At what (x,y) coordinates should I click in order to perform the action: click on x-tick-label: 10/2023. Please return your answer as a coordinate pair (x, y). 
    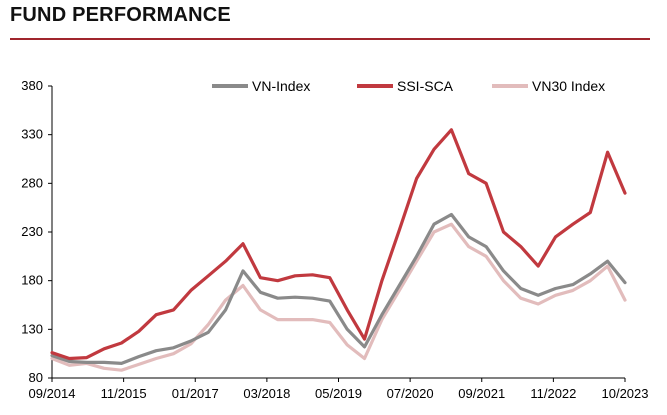
    Looking at the image, I should click on (625, 393).